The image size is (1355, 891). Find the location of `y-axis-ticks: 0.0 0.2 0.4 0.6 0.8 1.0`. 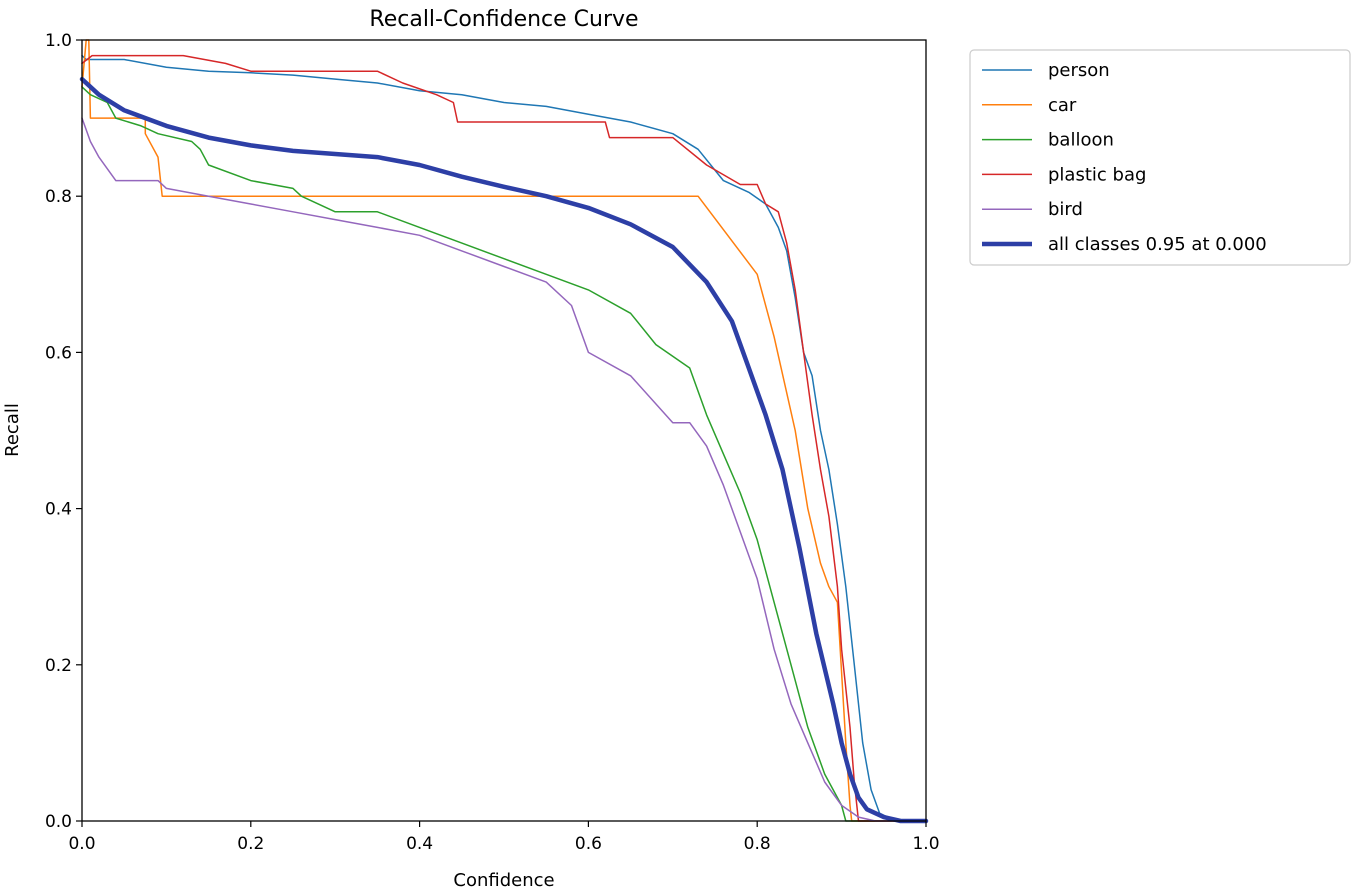

y-axis-ticks: 0.0 0.2 0.4 0.6 0.8 1.0 is located at coordinates (63, 431).